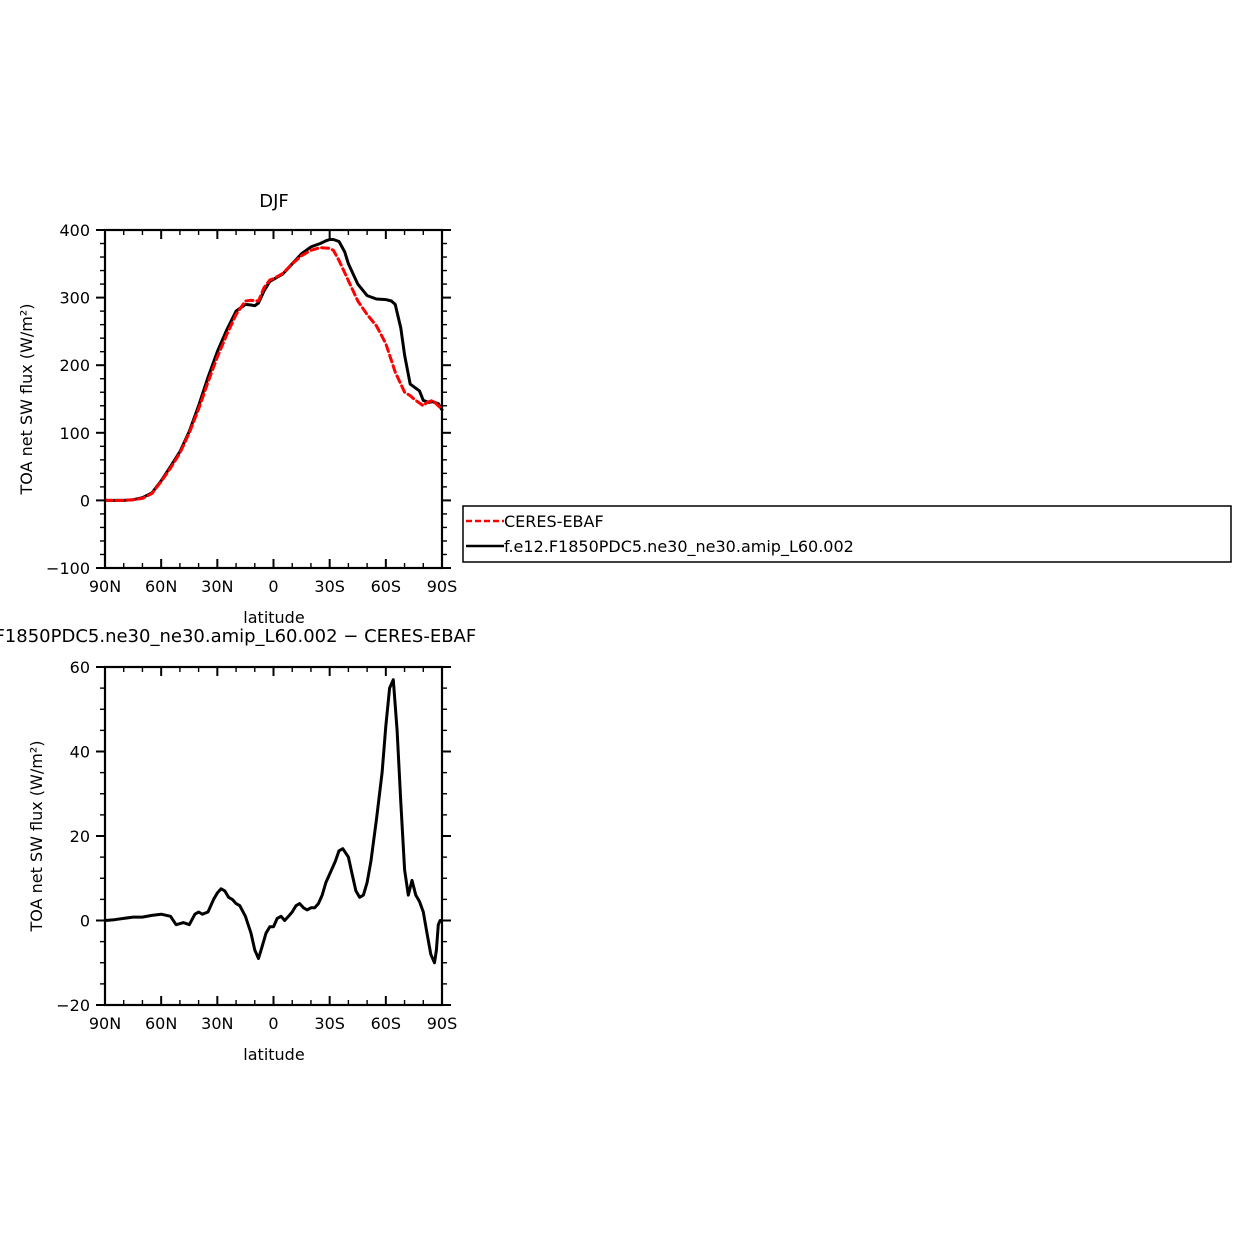 This screenshot has width=1250, height=1253. What do you see at coordinates (274, 201) in the screenshot?
I see `chart-title: DJF` at bounding box center [274, 201].